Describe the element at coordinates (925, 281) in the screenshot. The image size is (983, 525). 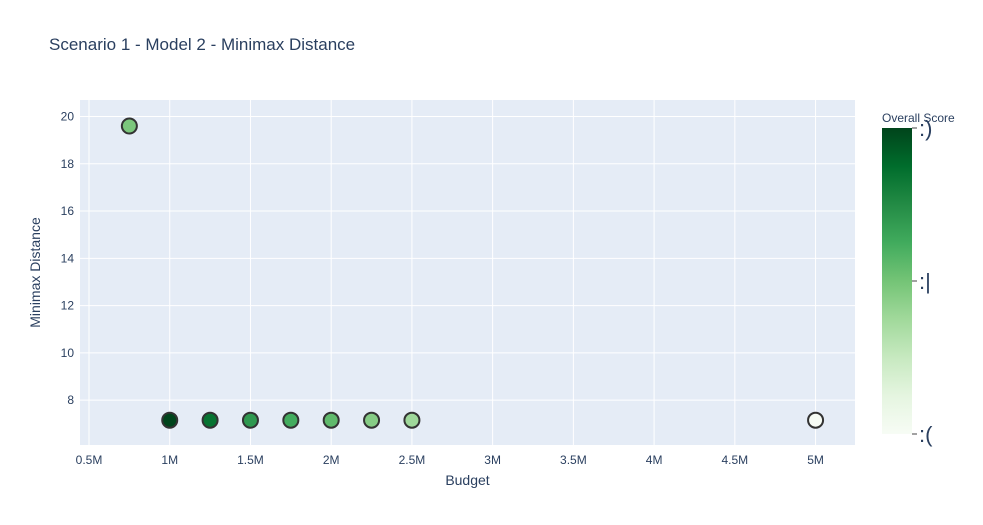
I see `colorbar-tick-label: :|` at that location.